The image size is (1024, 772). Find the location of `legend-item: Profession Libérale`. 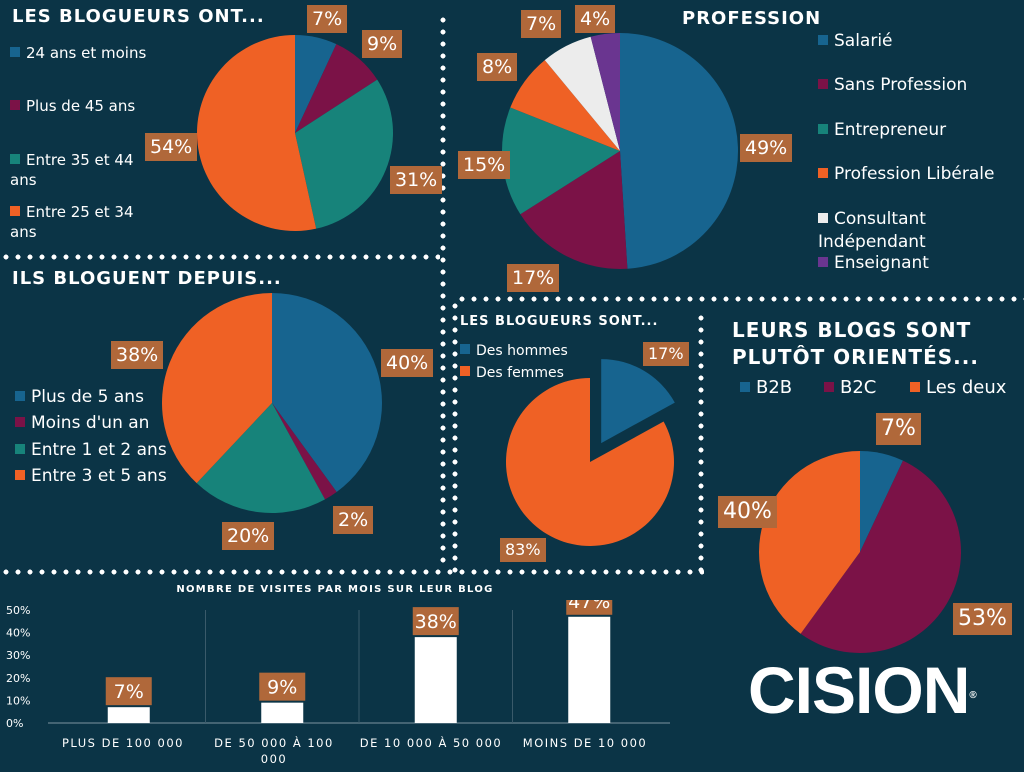

legend-item: Profession Libérale is located at coordinates (906, 174).